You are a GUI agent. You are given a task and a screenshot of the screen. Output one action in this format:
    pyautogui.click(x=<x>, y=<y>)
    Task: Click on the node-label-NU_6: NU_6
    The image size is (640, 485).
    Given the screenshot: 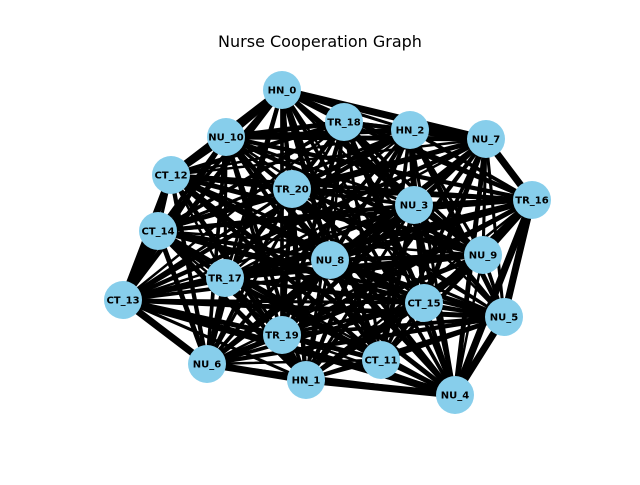 What is the action you would take?
    pyautogui.click(x=207, y=365)
    